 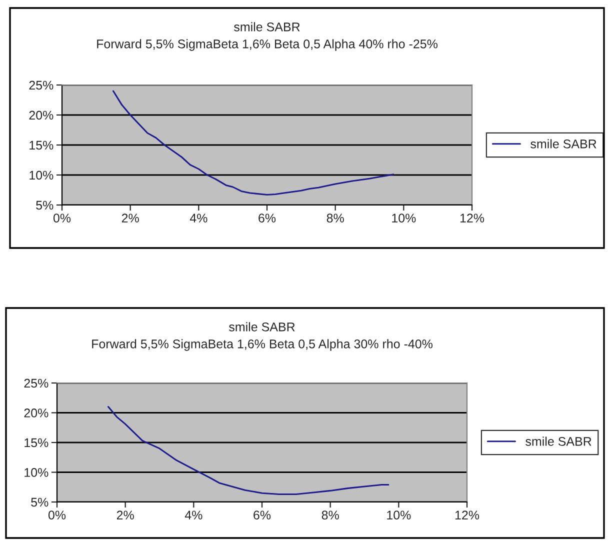 I want to click on chart-subtitle: Forward 5,5% SigmaBeta 1,6% Beta 0,5 Alpha 40% rho -25%, so click(x=267, y=45).